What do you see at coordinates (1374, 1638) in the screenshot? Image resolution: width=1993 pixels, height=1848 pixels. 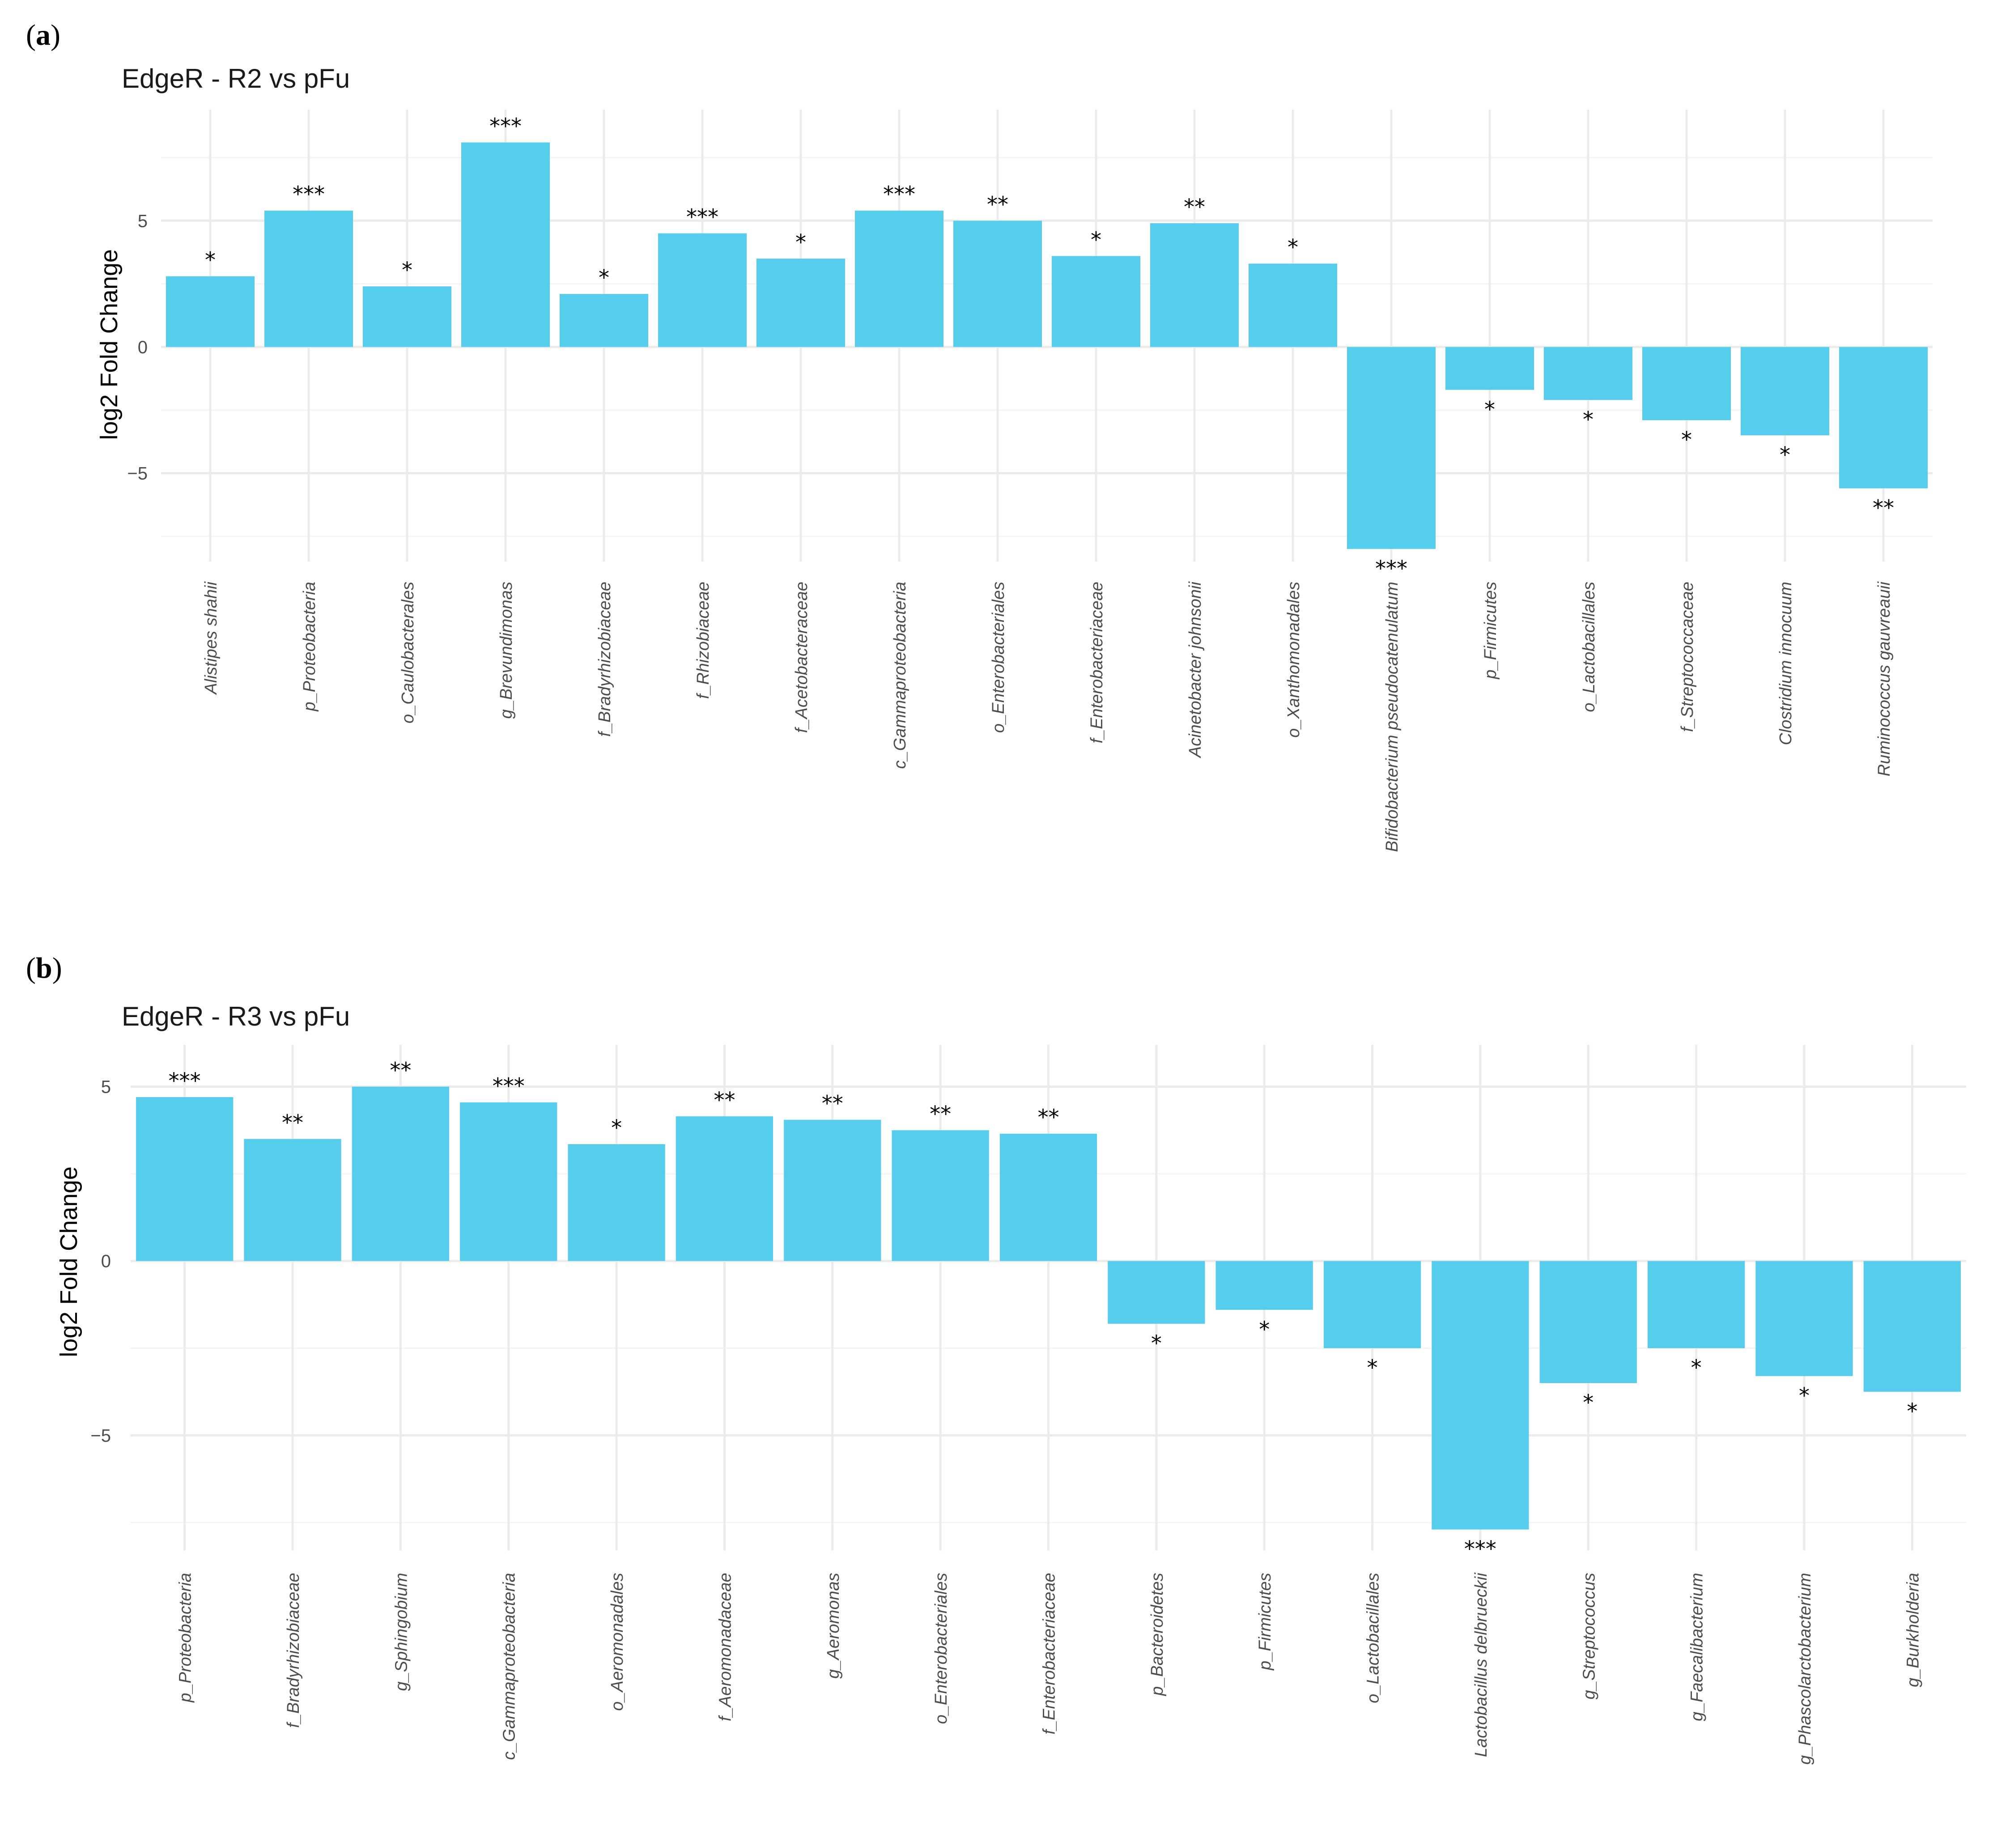 I see `x-tick-label: o_Lactobacillales` at bounding box center [1374, 1638].